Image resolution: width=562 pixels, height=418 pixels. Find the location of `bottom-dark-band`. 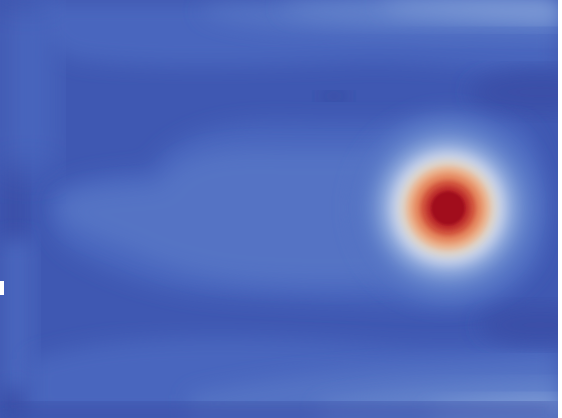

bottom-dark-band is located at coordinates (279, 411).